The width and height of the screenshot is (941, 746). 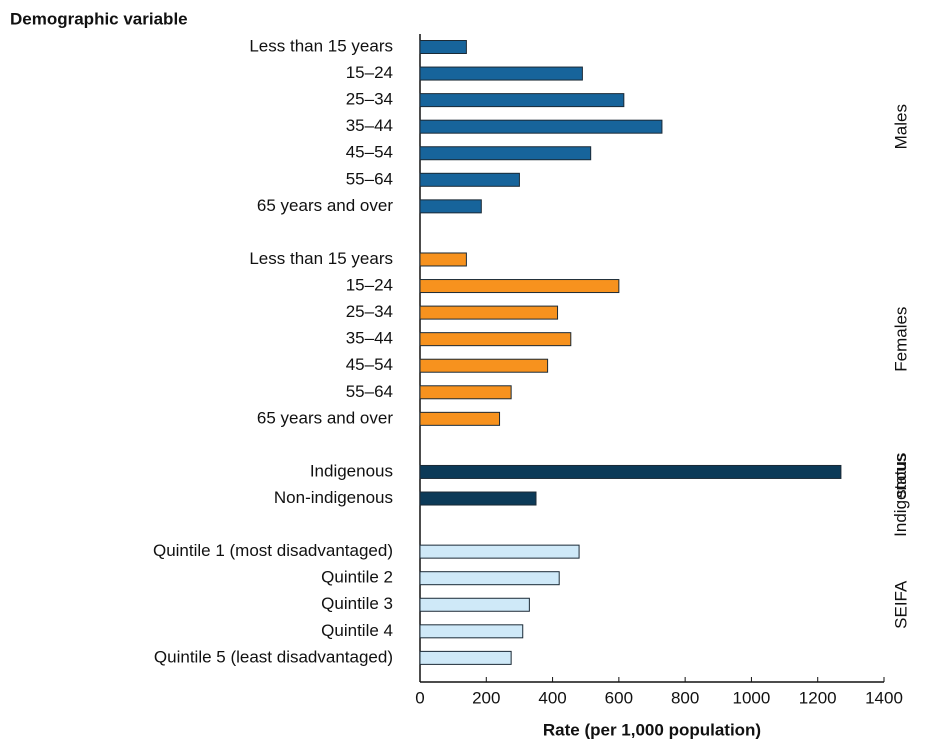 I want to click on y-axis-title: Demographic variable, so click(x=99, y=18).